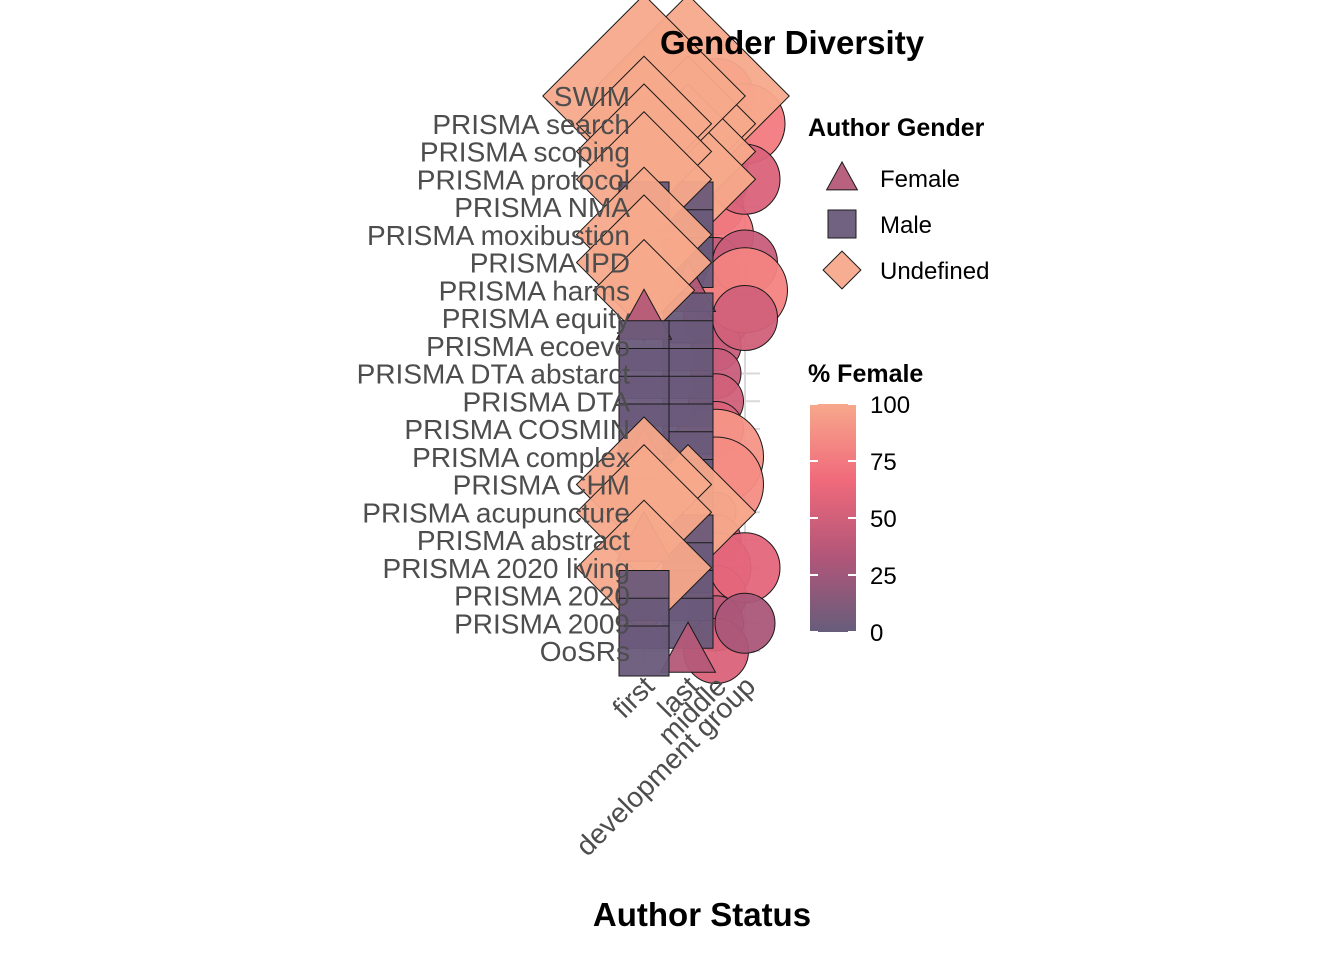 This screenshot has height=960, width=1344. What do you see at coordinates (644, 338) in the screenshot?
I see `first-author-marks` at bounding box center [644, 338].